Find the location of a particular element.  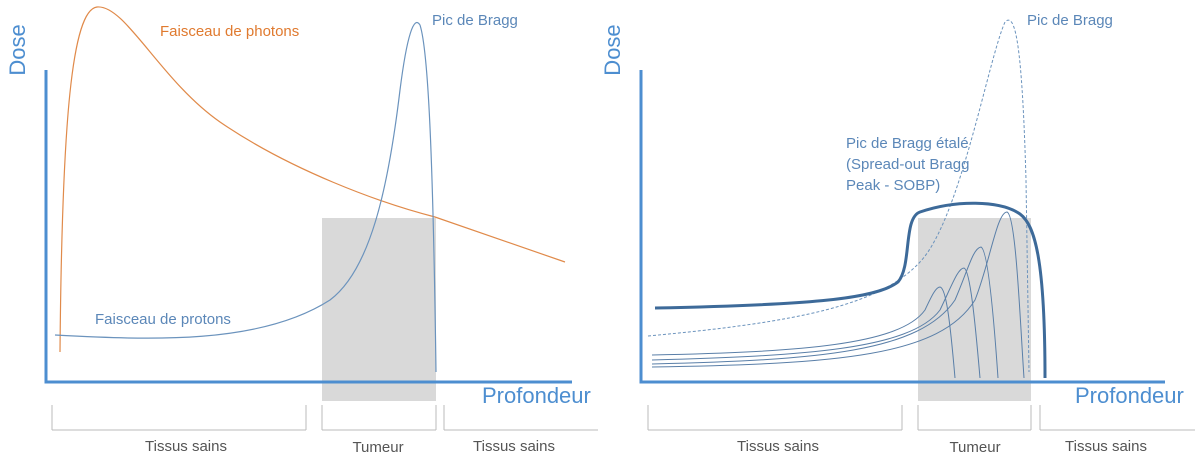

sobp-label: Peak - SOBP) is located at coordinates (893, 185).